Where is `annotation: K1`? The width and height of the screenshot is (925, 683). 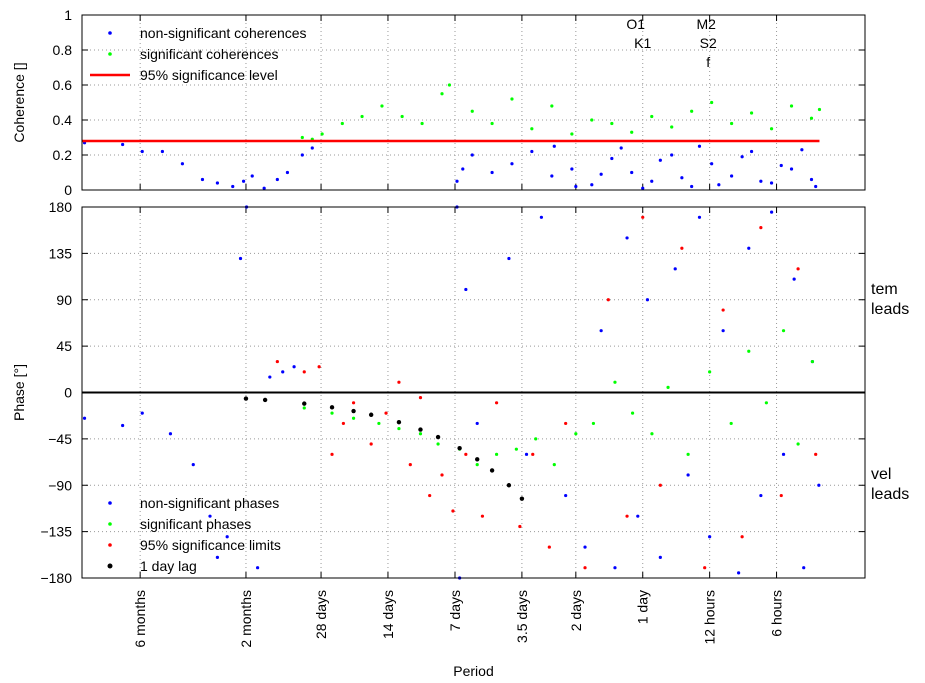
annotation: K1 is located at coordinates (642, 43).